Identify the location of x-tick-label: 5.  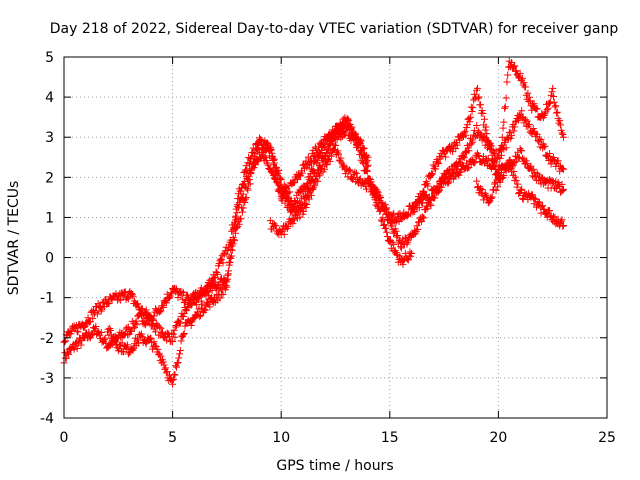
(172, 438).